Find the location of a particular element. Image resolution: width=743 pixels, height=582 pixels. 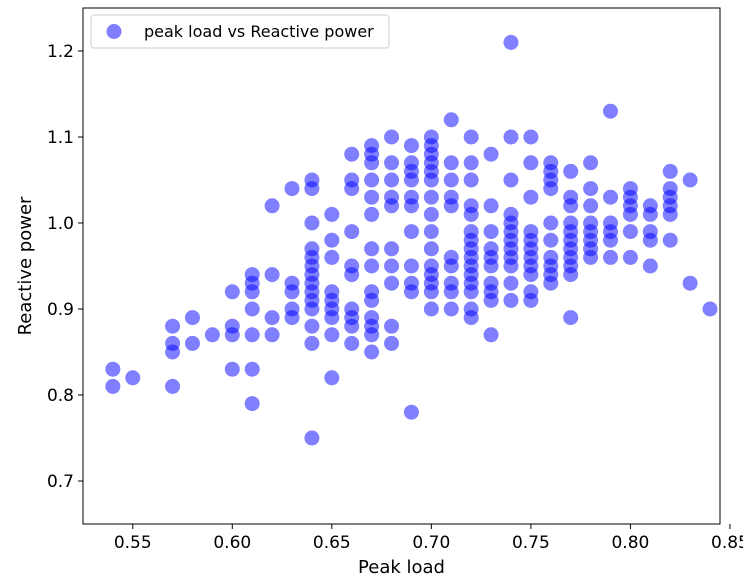

x-axis: 0.55 0.60 0.65 0.70 0.75 0.80 0.85 is located at coordinates (428, 538).